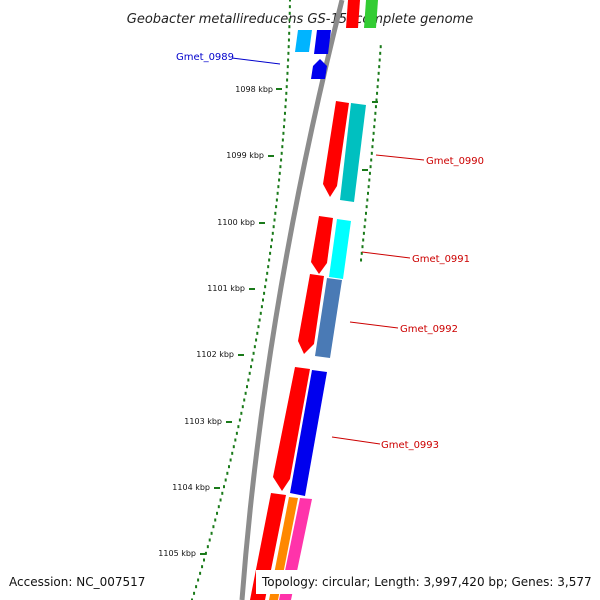 The height and width of the screenshot is (600, 600). Describe the element at coordinates (303, 41) in the screenshot. I see `gene-cyan-small` at that location.